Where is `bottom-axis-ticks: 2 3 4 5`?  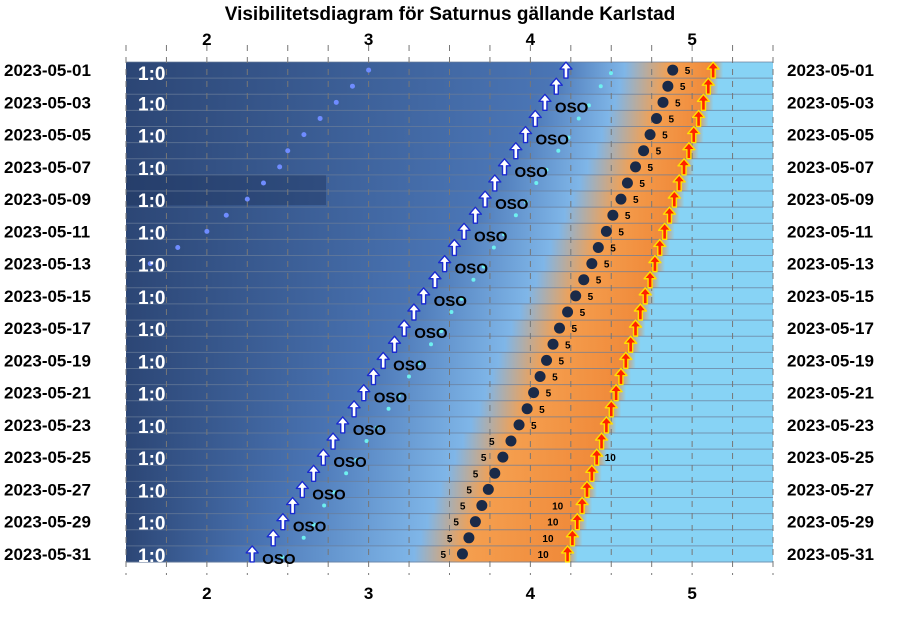 bottom-axis-ticks: 2 3 4 5 is located at coordinates (449, 593).